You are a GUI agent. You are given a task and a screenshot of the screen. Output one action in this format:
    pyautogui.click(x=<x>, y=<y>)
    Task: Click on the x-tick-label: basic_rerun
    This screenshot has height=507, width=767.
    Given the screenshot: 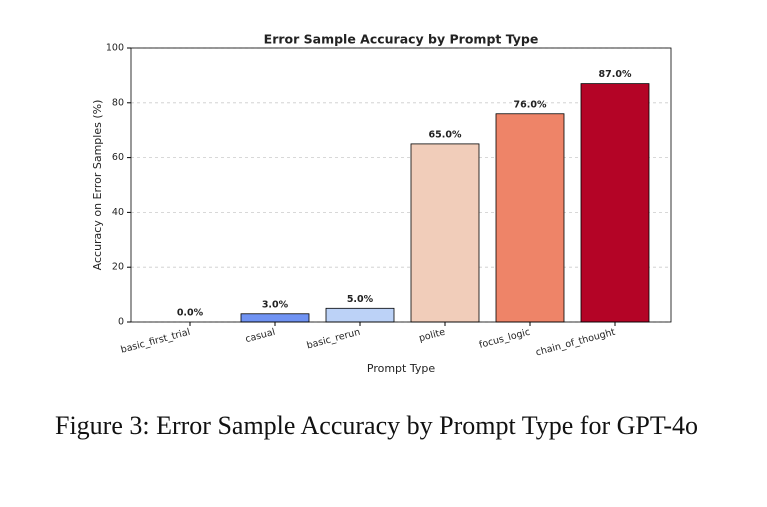 What is the action you would take?
    pyautogui.click(x=334, y=339)
    